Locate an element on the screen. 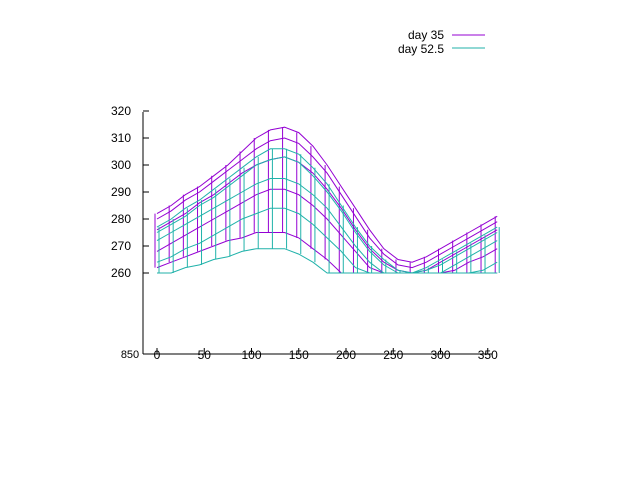 The width and height of the screenshot is (640, 480). x-tick-label: 50 is located at coordinates (205, 355).